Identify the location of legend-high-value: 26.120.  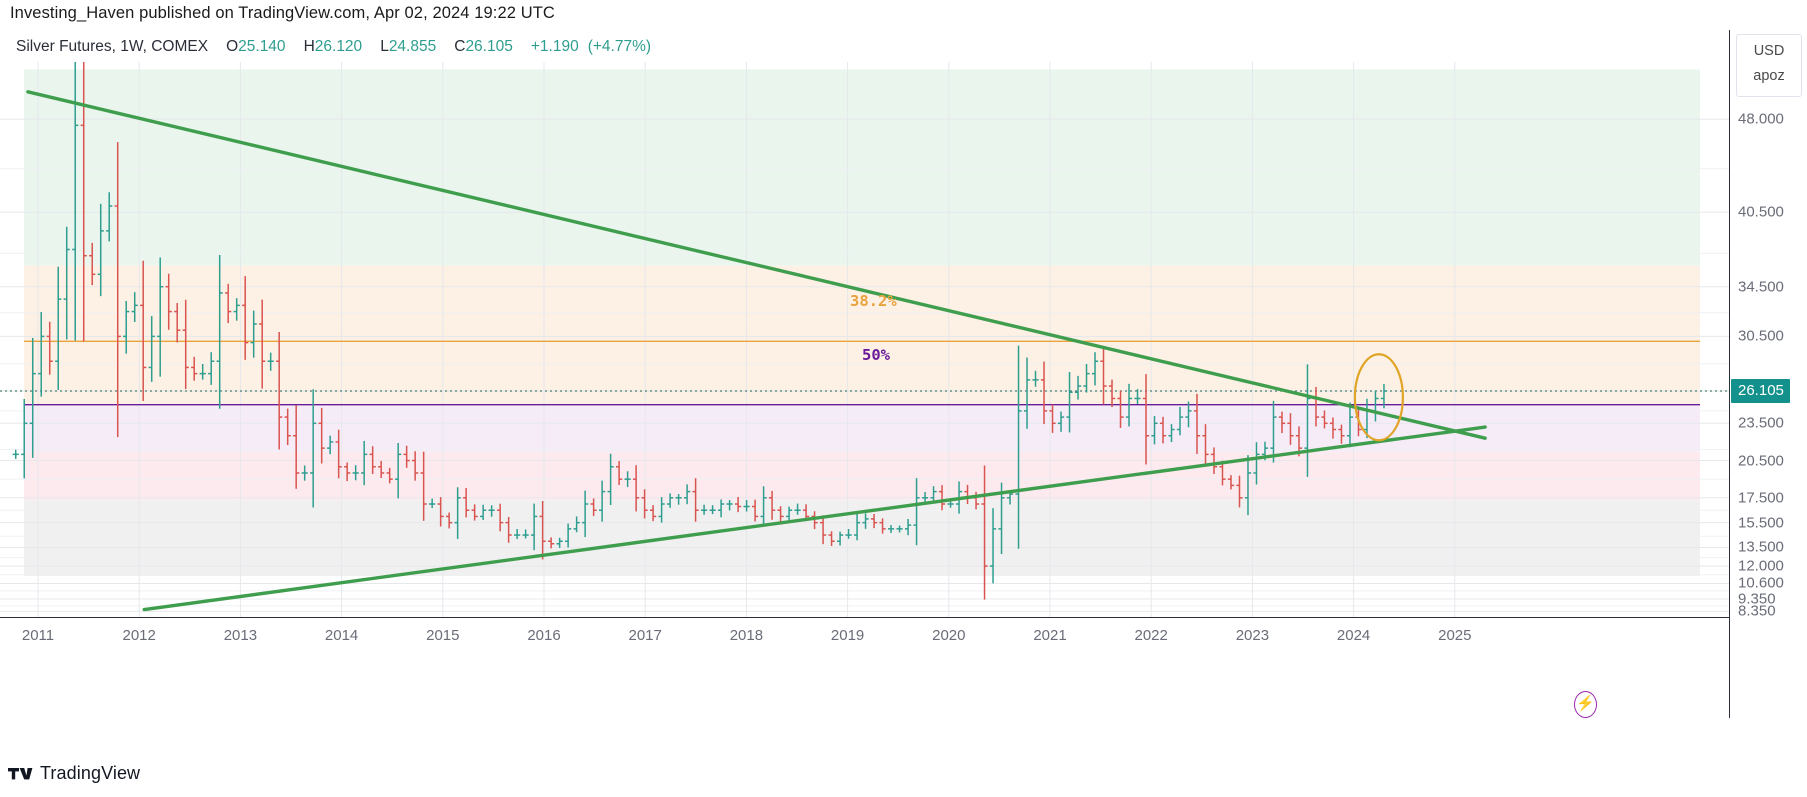
(338, 46).